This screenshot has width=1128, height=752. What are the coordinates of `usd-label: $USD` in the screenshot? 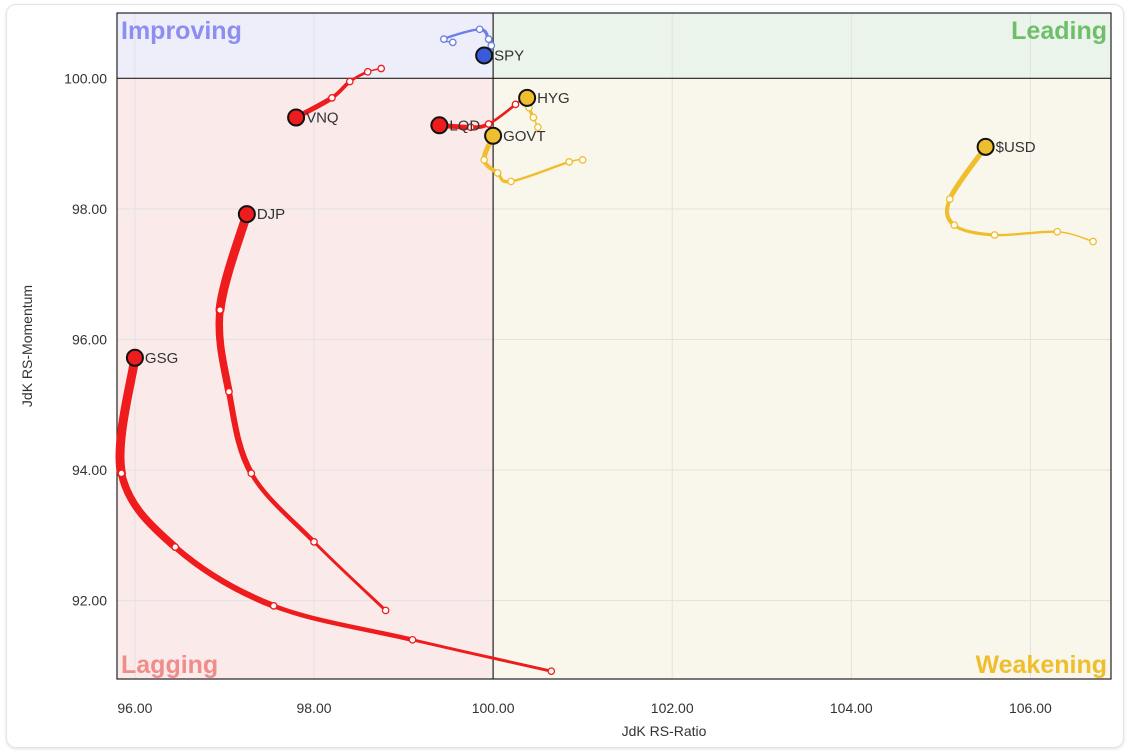 It's located at (1016, 147).